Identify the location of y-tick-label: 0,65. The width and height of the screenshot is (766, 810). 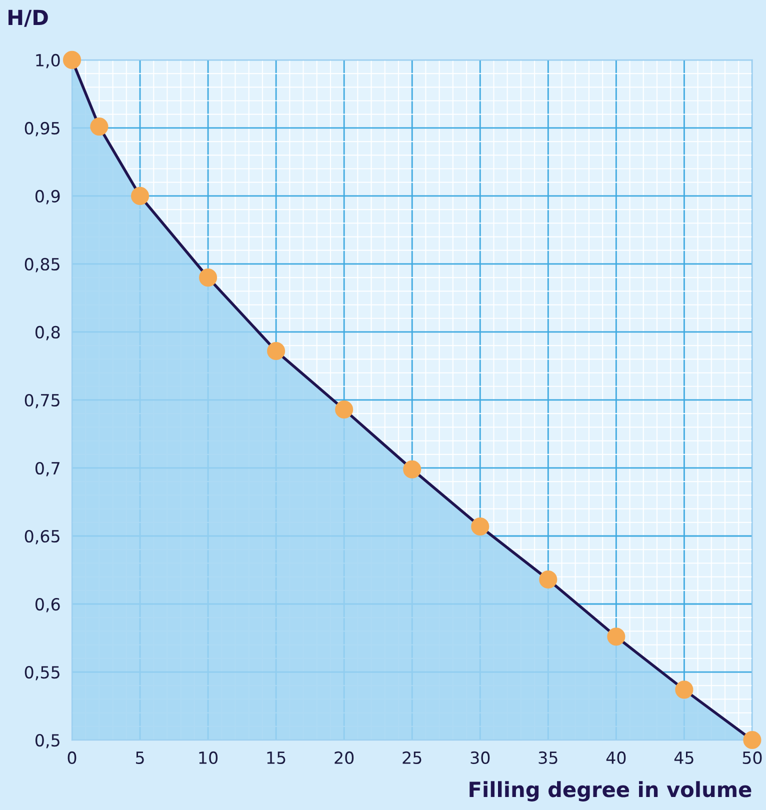
(42, 537).